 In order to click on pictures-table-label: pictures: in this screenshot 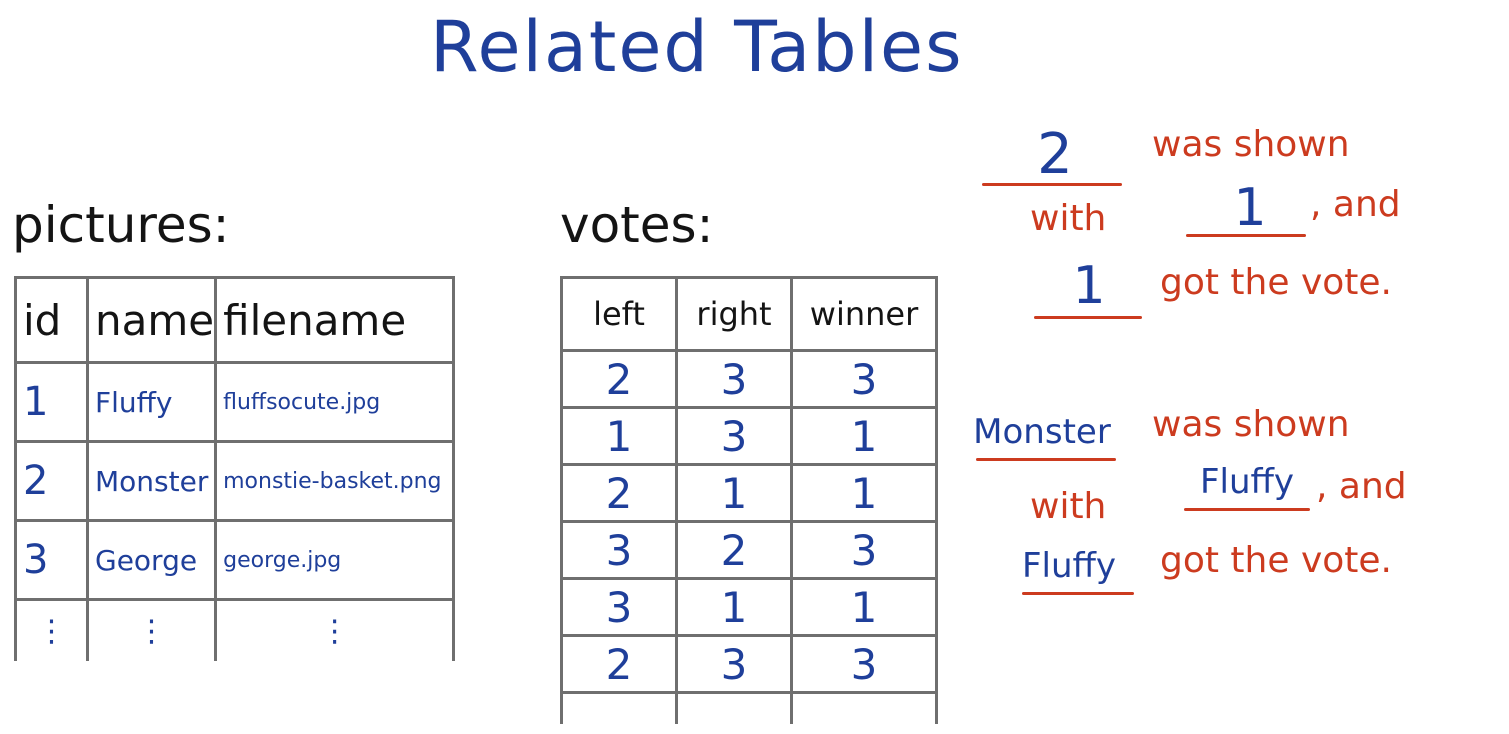, I will do `click(121, 225)`.